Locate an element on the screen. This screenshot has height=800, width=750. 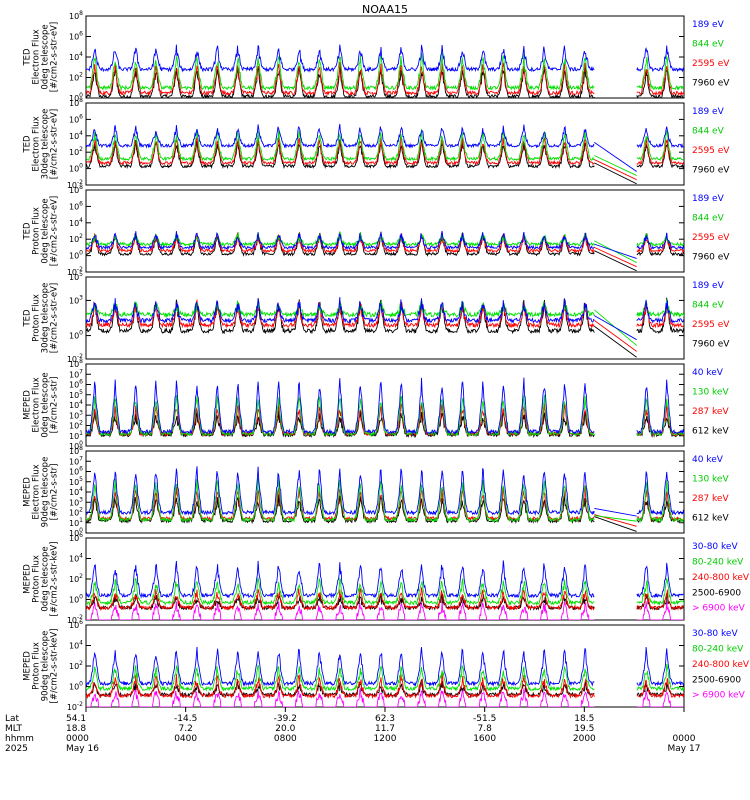
time-axis-lat: -39.2 is located at coordinates (285, 719).